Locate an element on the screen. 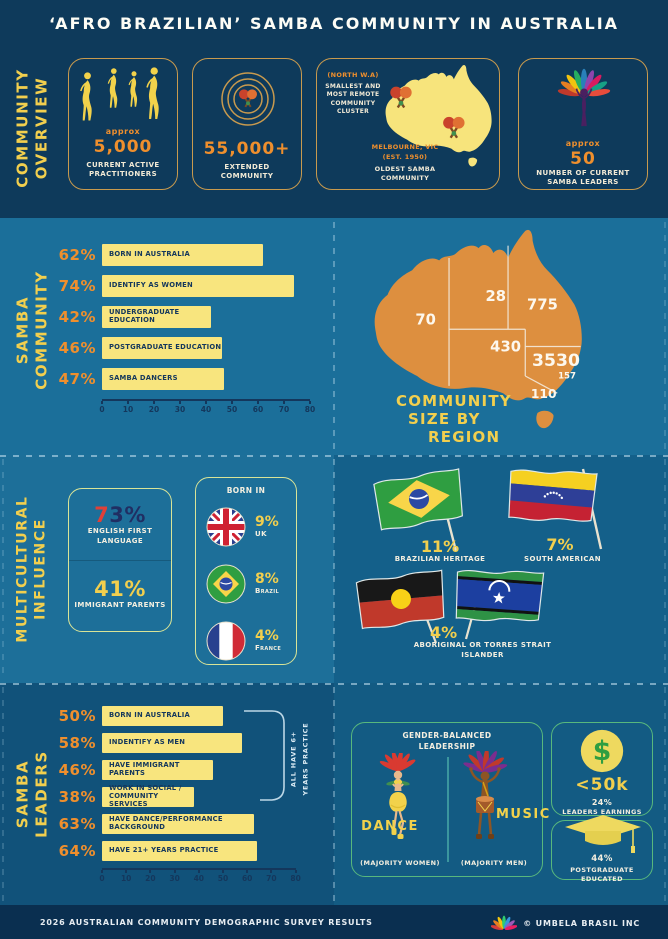  education-label: POSTGRADUATE EDUCATED is located at coordinates (602, 874).